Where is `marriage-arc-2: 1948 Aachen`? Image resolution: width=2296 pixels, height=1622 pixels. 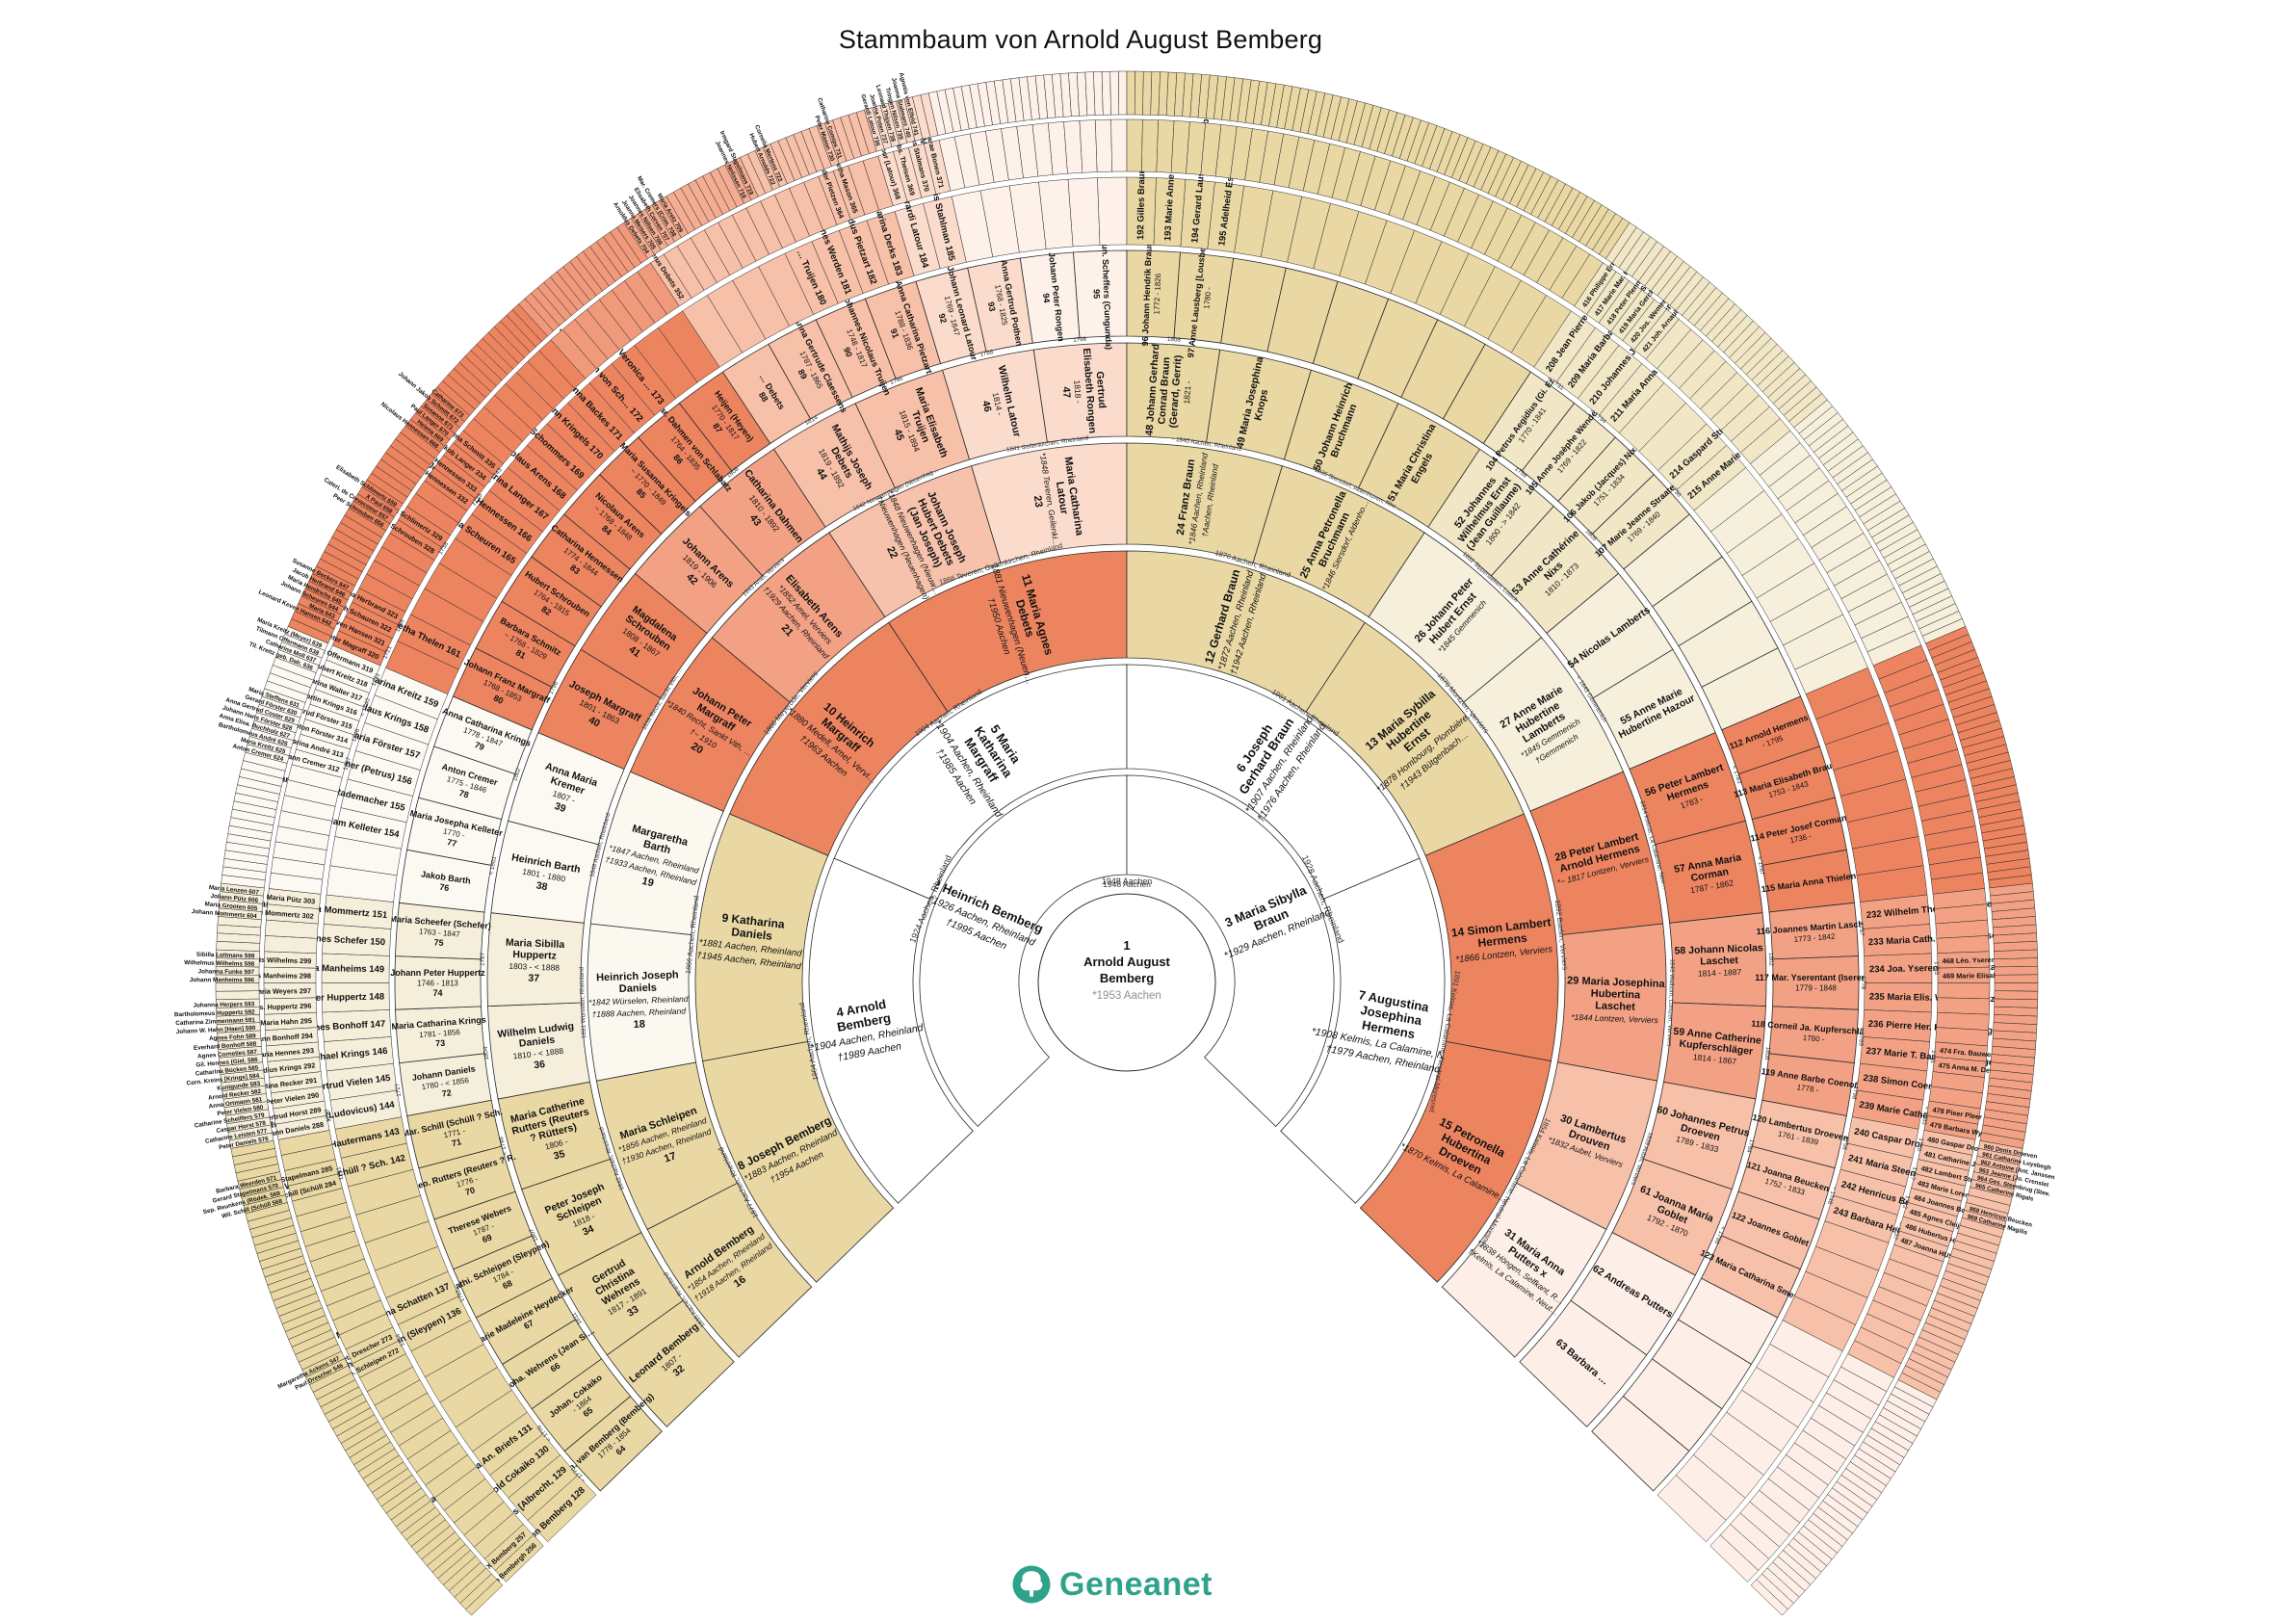
marriage-arc-2: 1948 Aachen is located at coordinates (1127, 881).